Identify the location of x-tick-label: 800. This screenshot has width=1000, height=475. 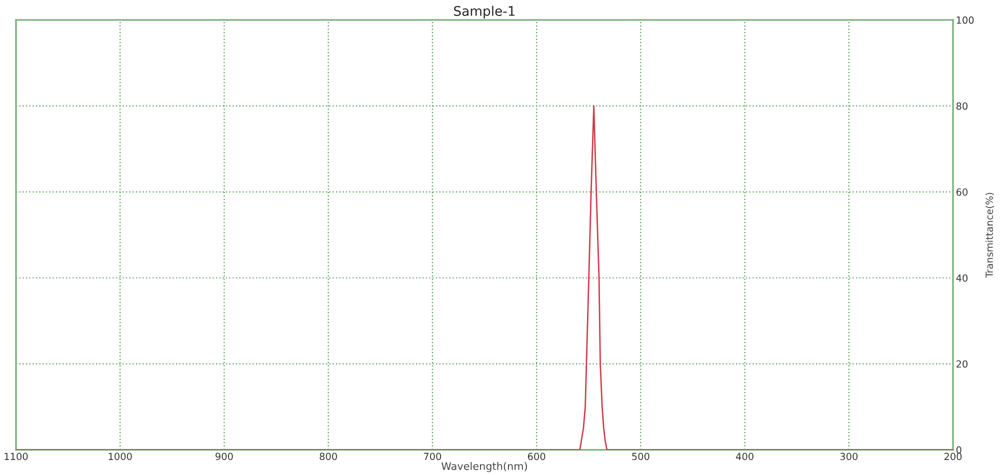
(328, 456).